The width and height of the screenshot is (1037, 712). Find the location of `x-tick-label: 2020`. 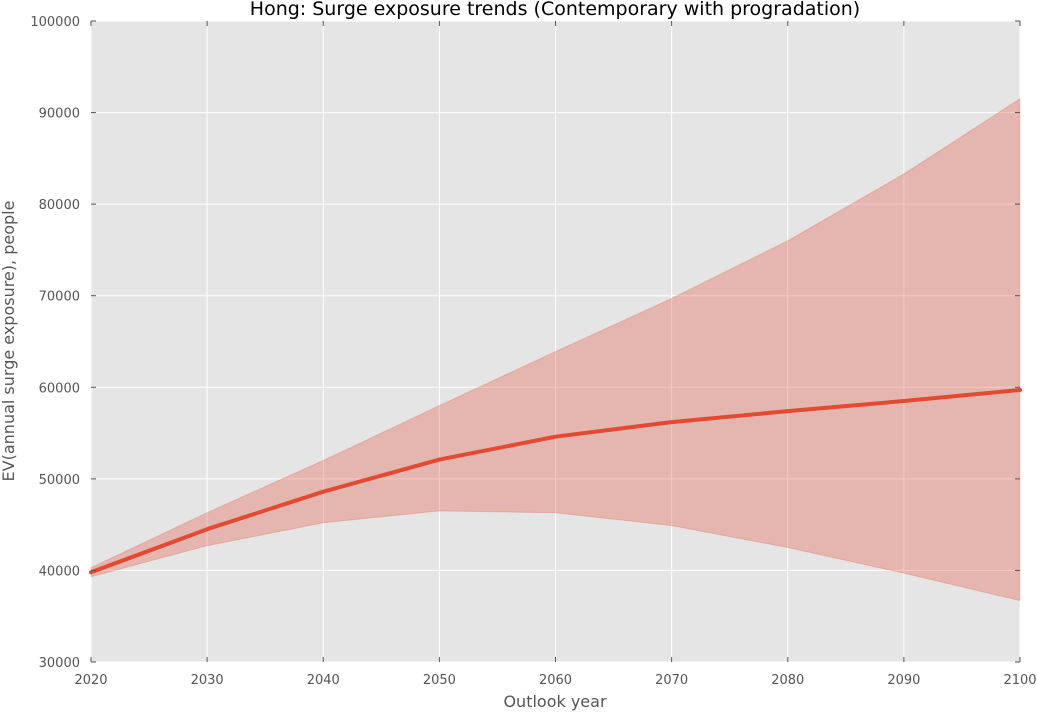

x-tick-label: 2020 is located at coordinates (90, 680).